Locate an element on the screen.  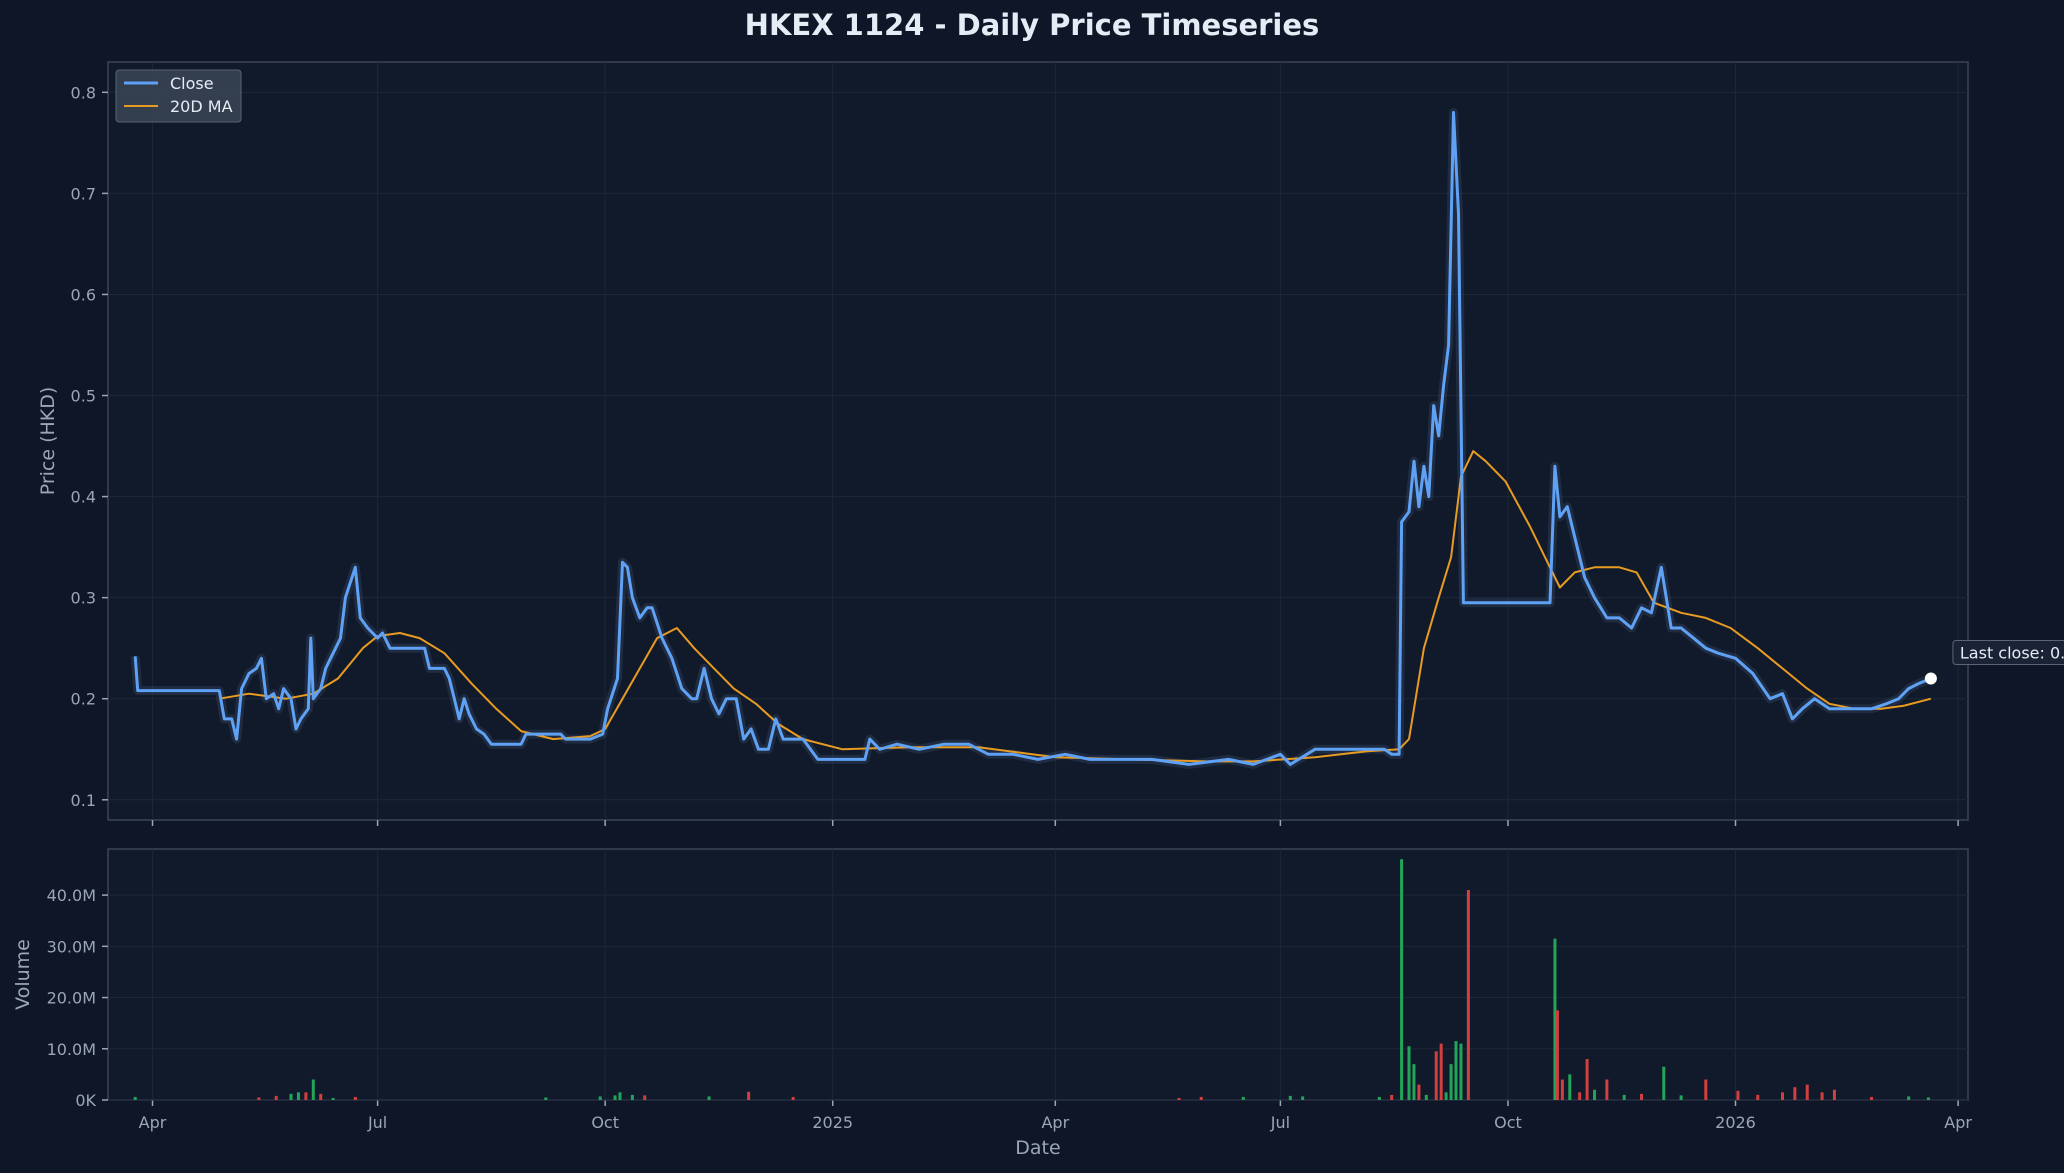
x-tick-label-4: Apr is located at coordinates (1055, 1122).